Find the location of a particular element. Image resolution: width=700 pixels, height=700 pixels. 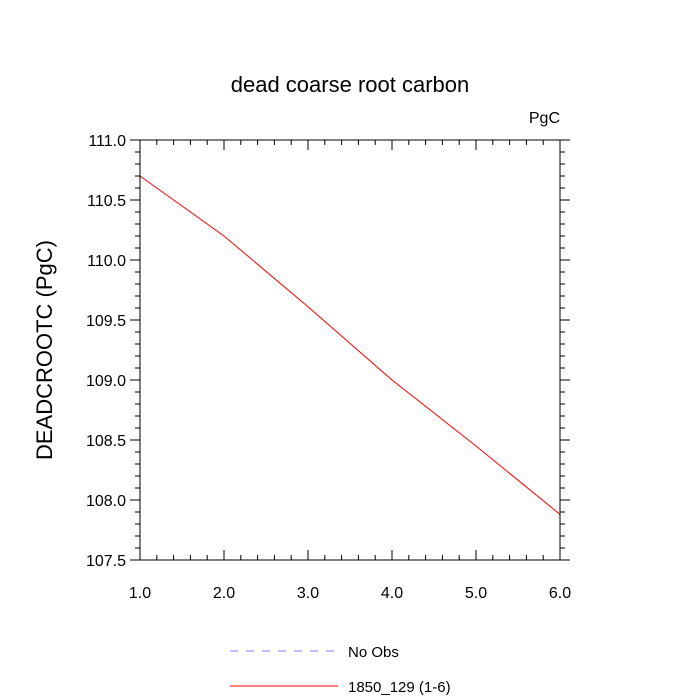

y-tick-label: 110.0 is located at coordinates (106, 261).